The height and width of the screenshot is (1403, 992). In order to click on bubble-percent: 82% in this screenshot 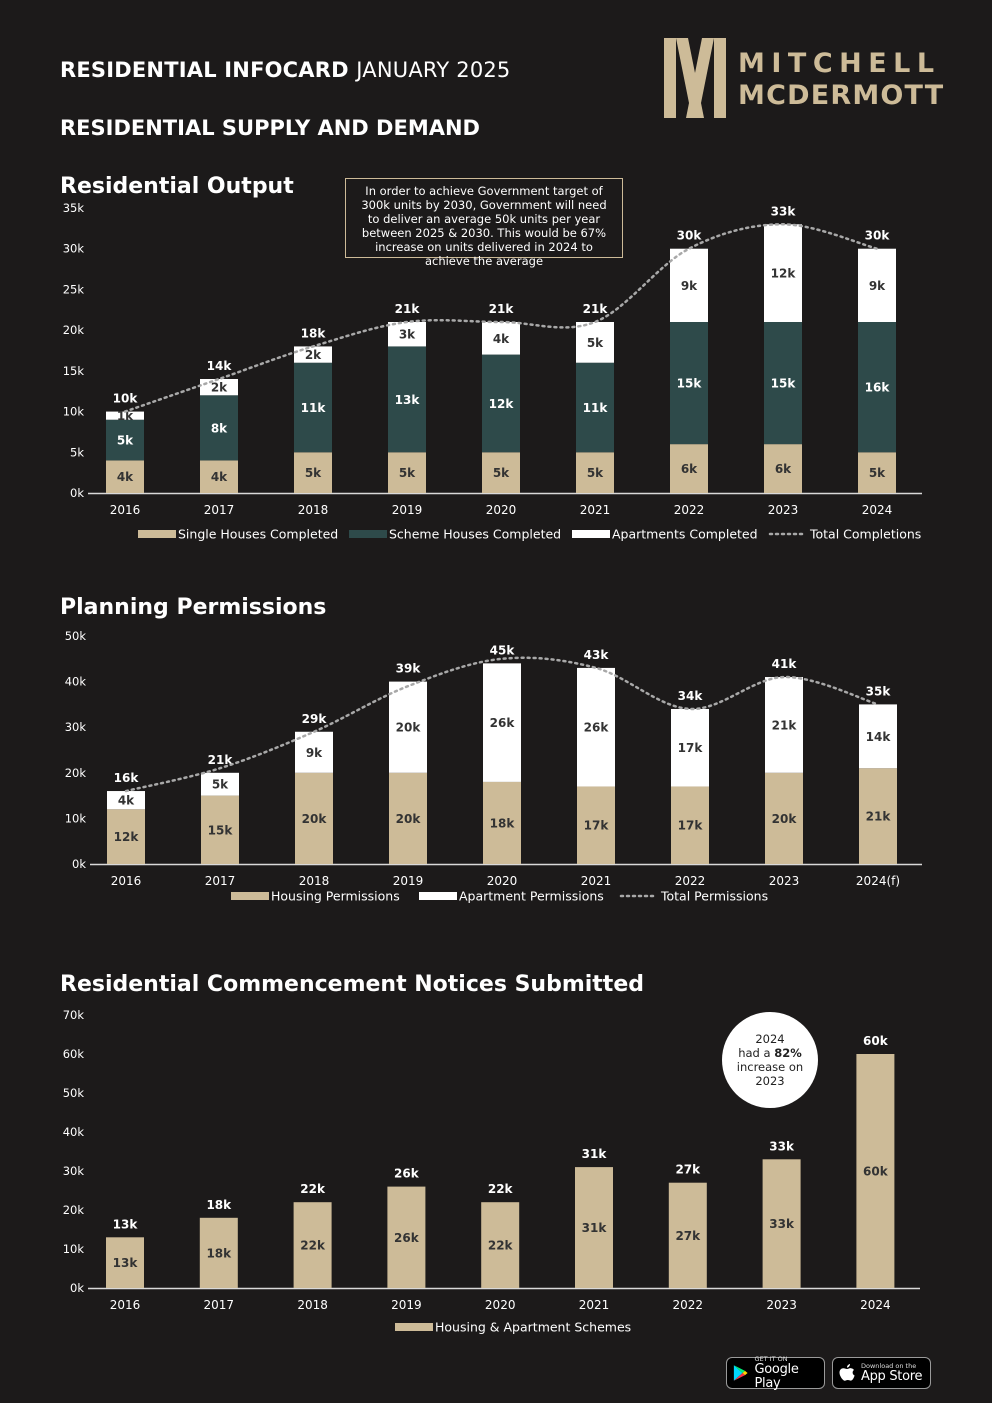, I will do `click(788, 1053)`.